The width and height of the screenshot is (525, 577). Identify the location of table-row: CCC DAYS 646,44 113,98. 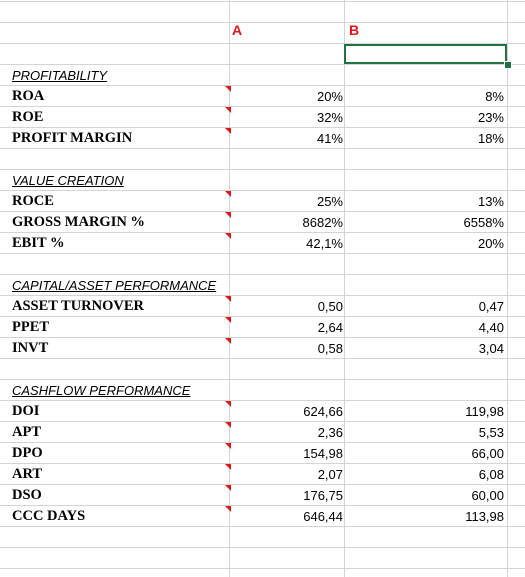
(262, 516).